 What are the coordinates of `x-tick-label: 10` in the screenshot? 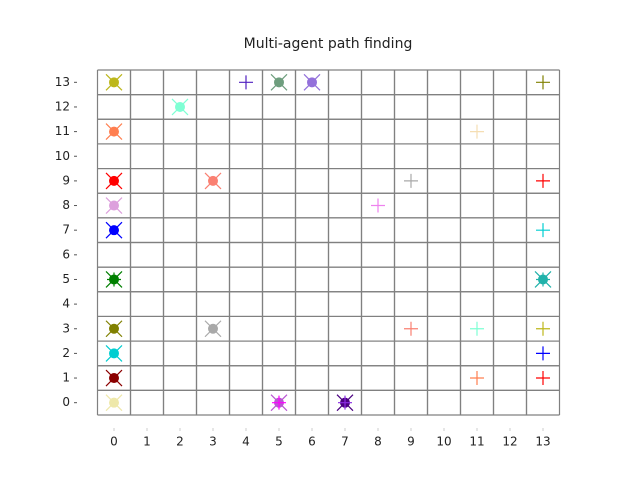 It's located at (443, 442).